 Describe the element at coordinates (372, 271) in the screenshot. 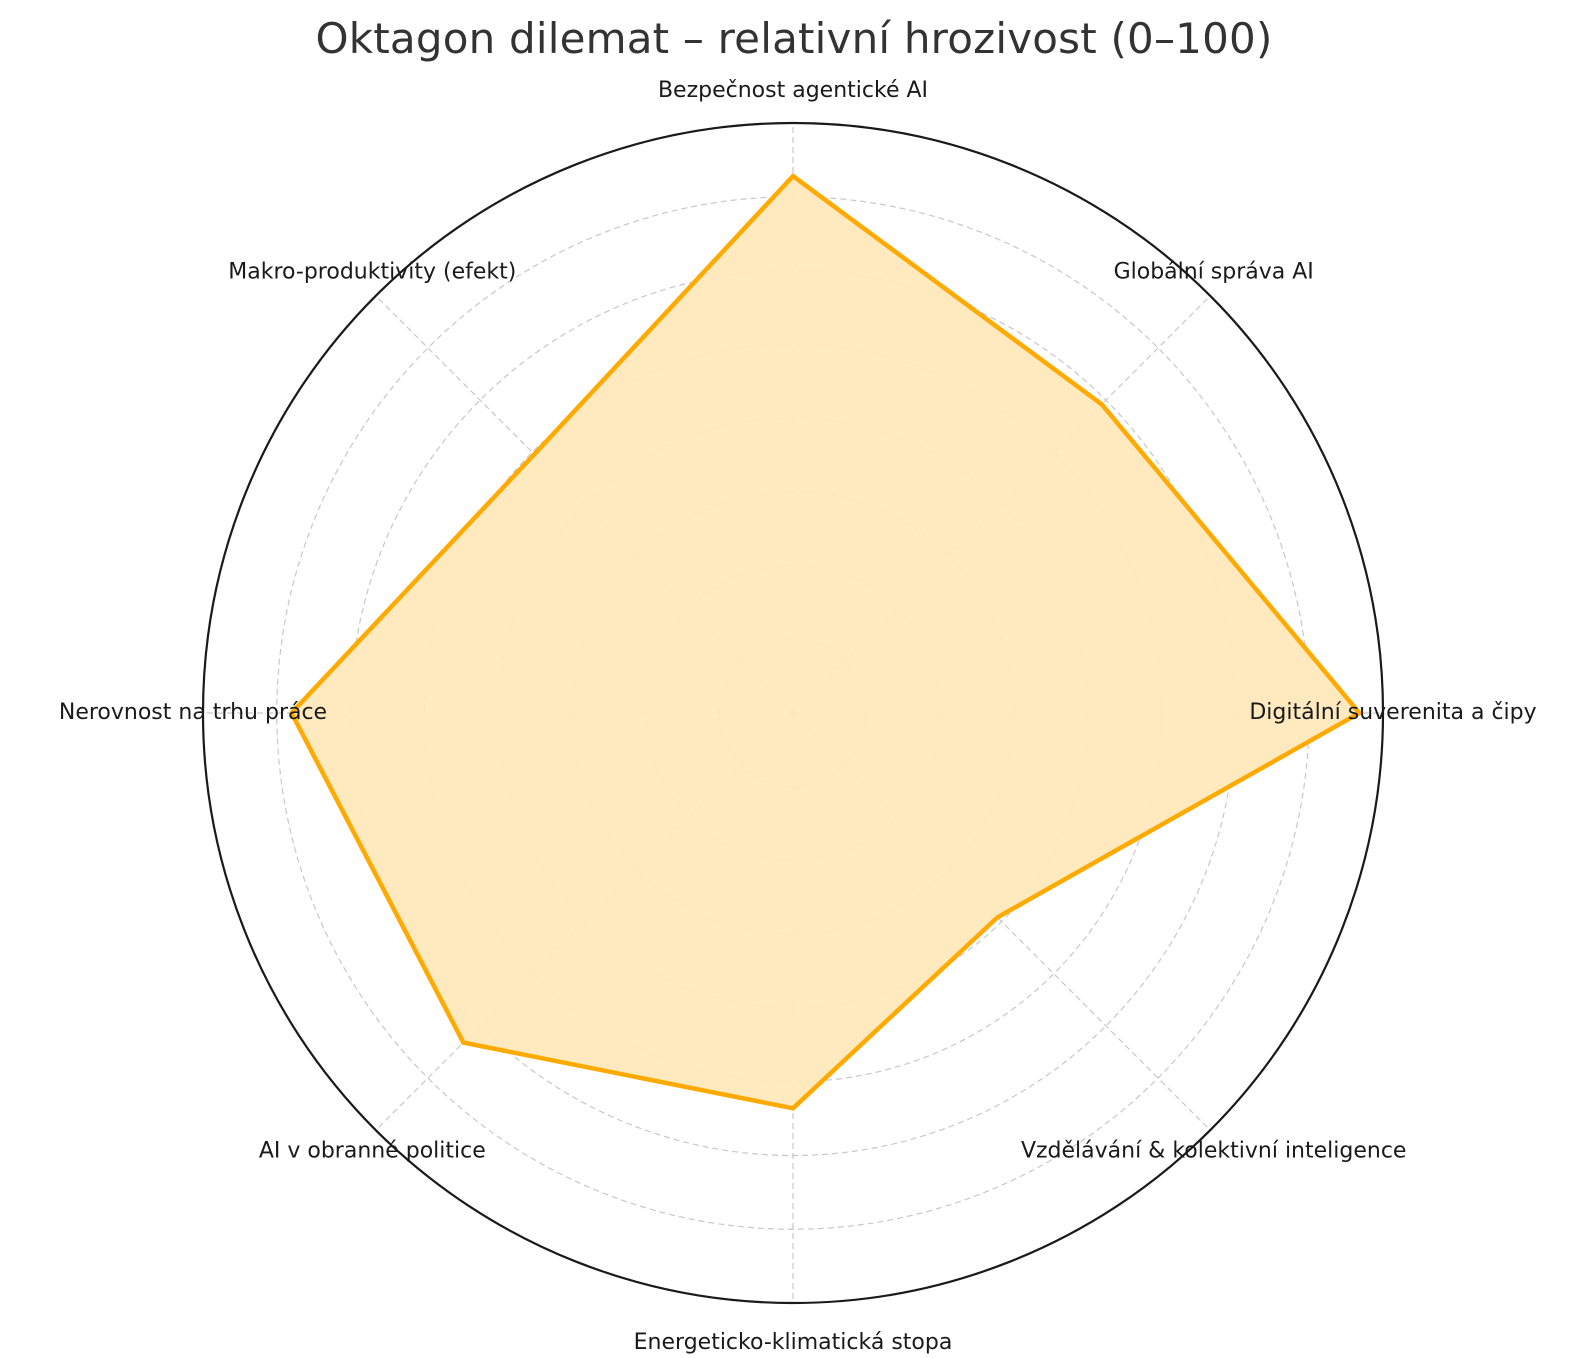

I see `axis-label-8: Makro-produktivity (efekt)` at that location.